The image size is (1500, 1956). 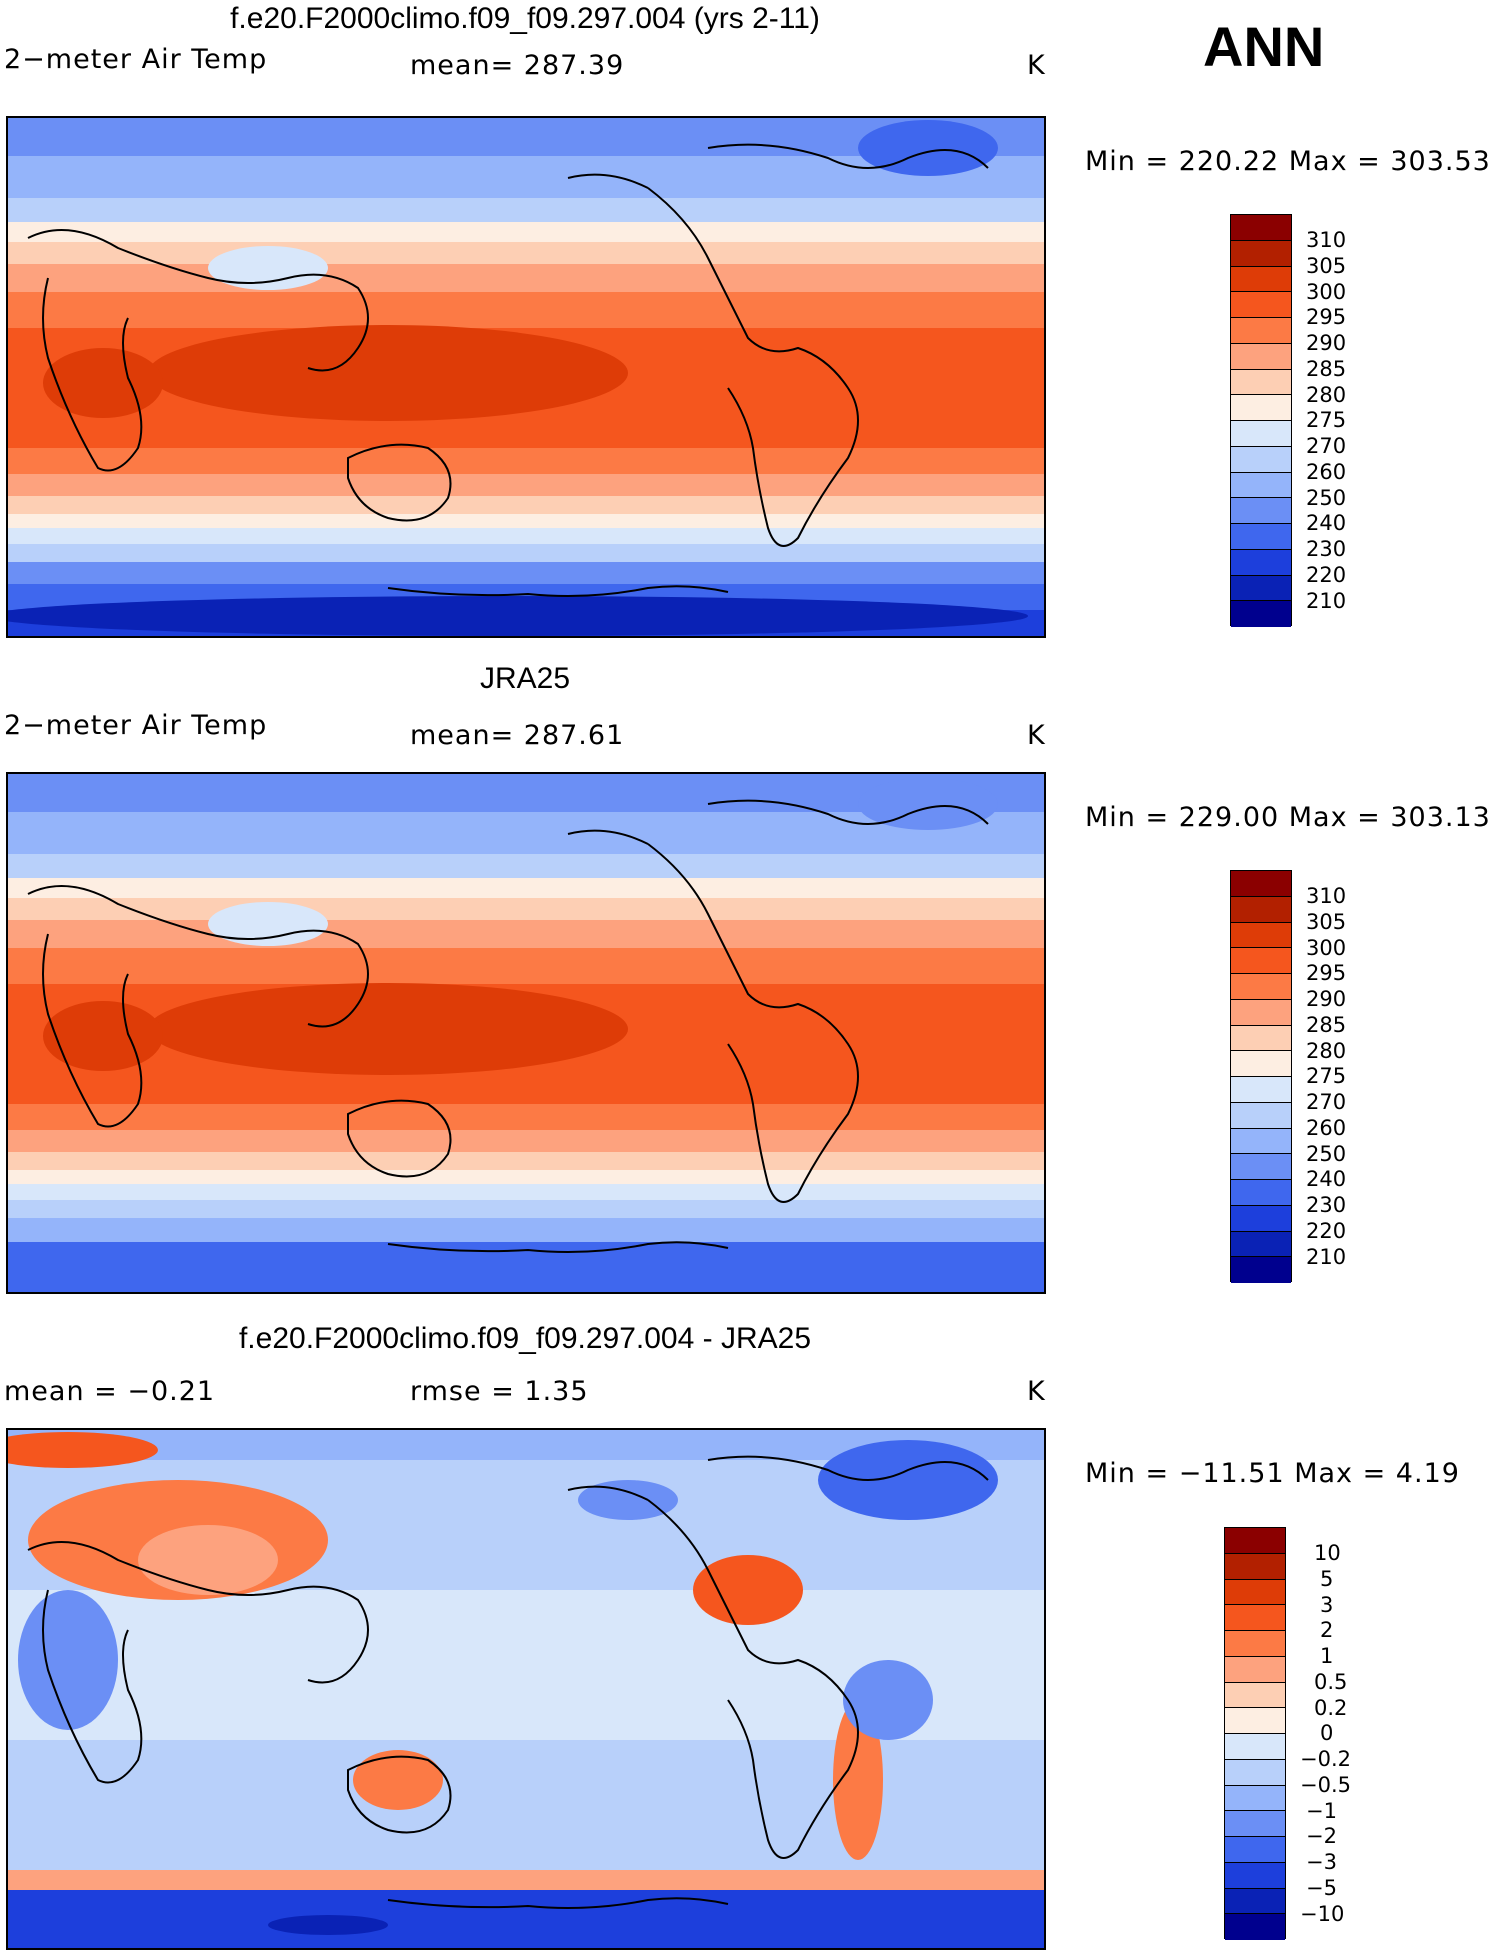 I want to click on colorbar-label: 3, so click(x=1327, y=1605).